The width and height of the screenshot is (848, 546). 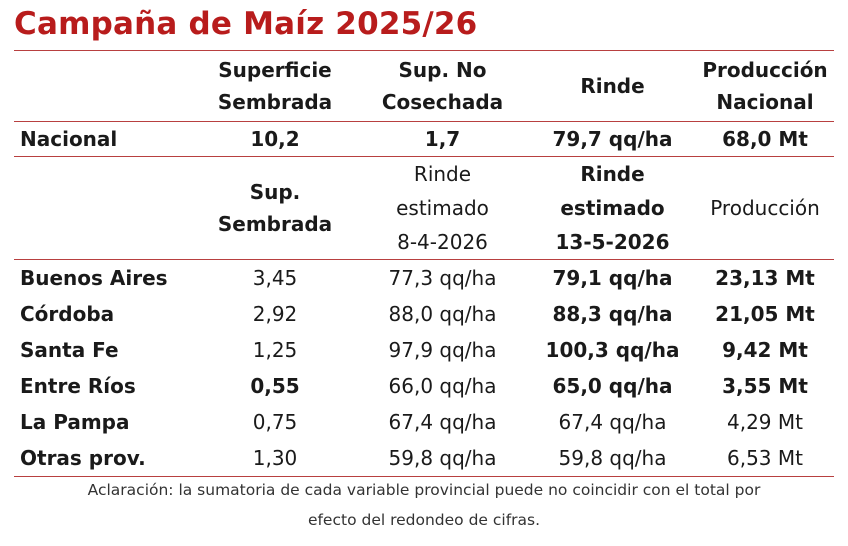 What do you see at coordinates (765, 102) in the screenshot?
I see `header-produccion-line2: Nacional` at bounding box center [765, 102].